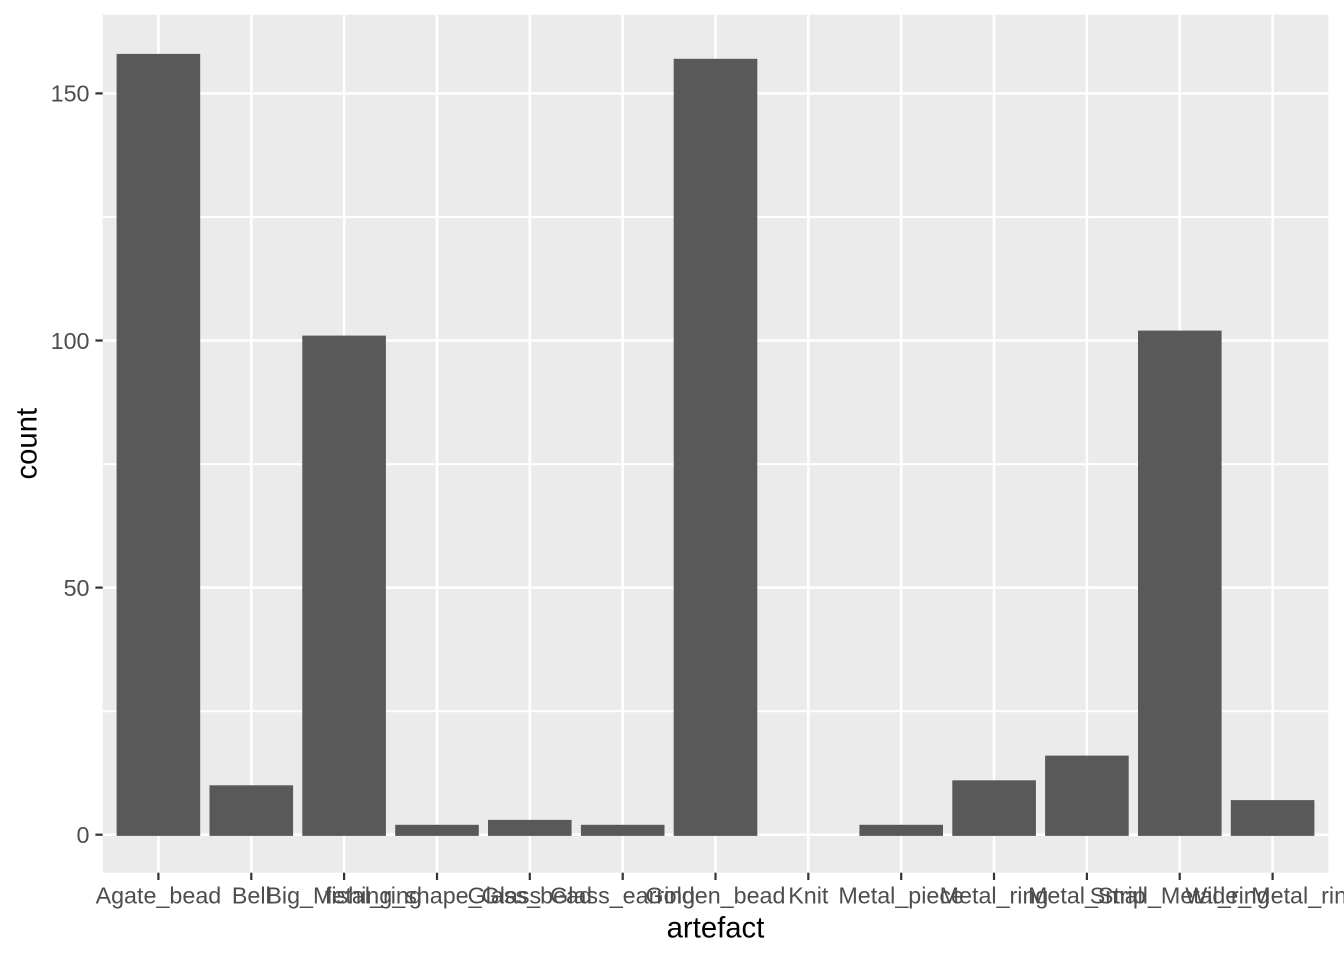  I want to click on svg-text: fishing_shape_Glass, so click(433, 896).